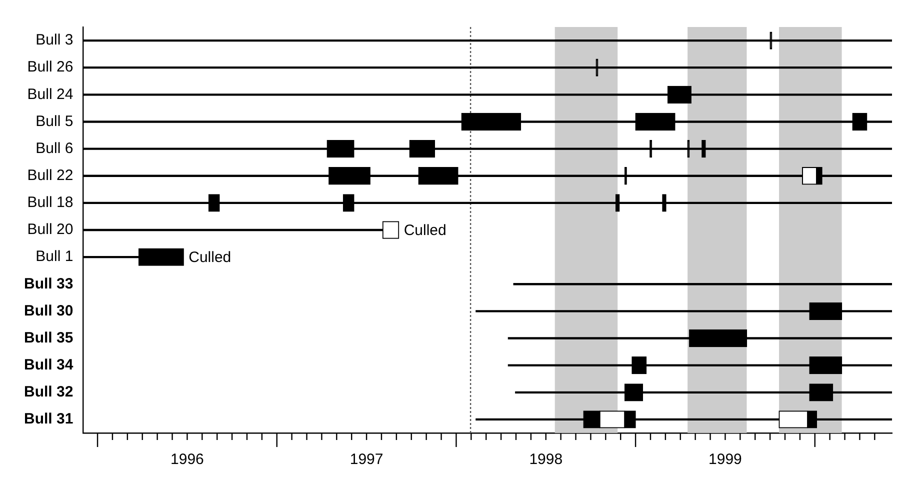  Describe the element at coordinates (55, 257) in the screenshot. I see `y-tick-label: Bull 1` at that location.